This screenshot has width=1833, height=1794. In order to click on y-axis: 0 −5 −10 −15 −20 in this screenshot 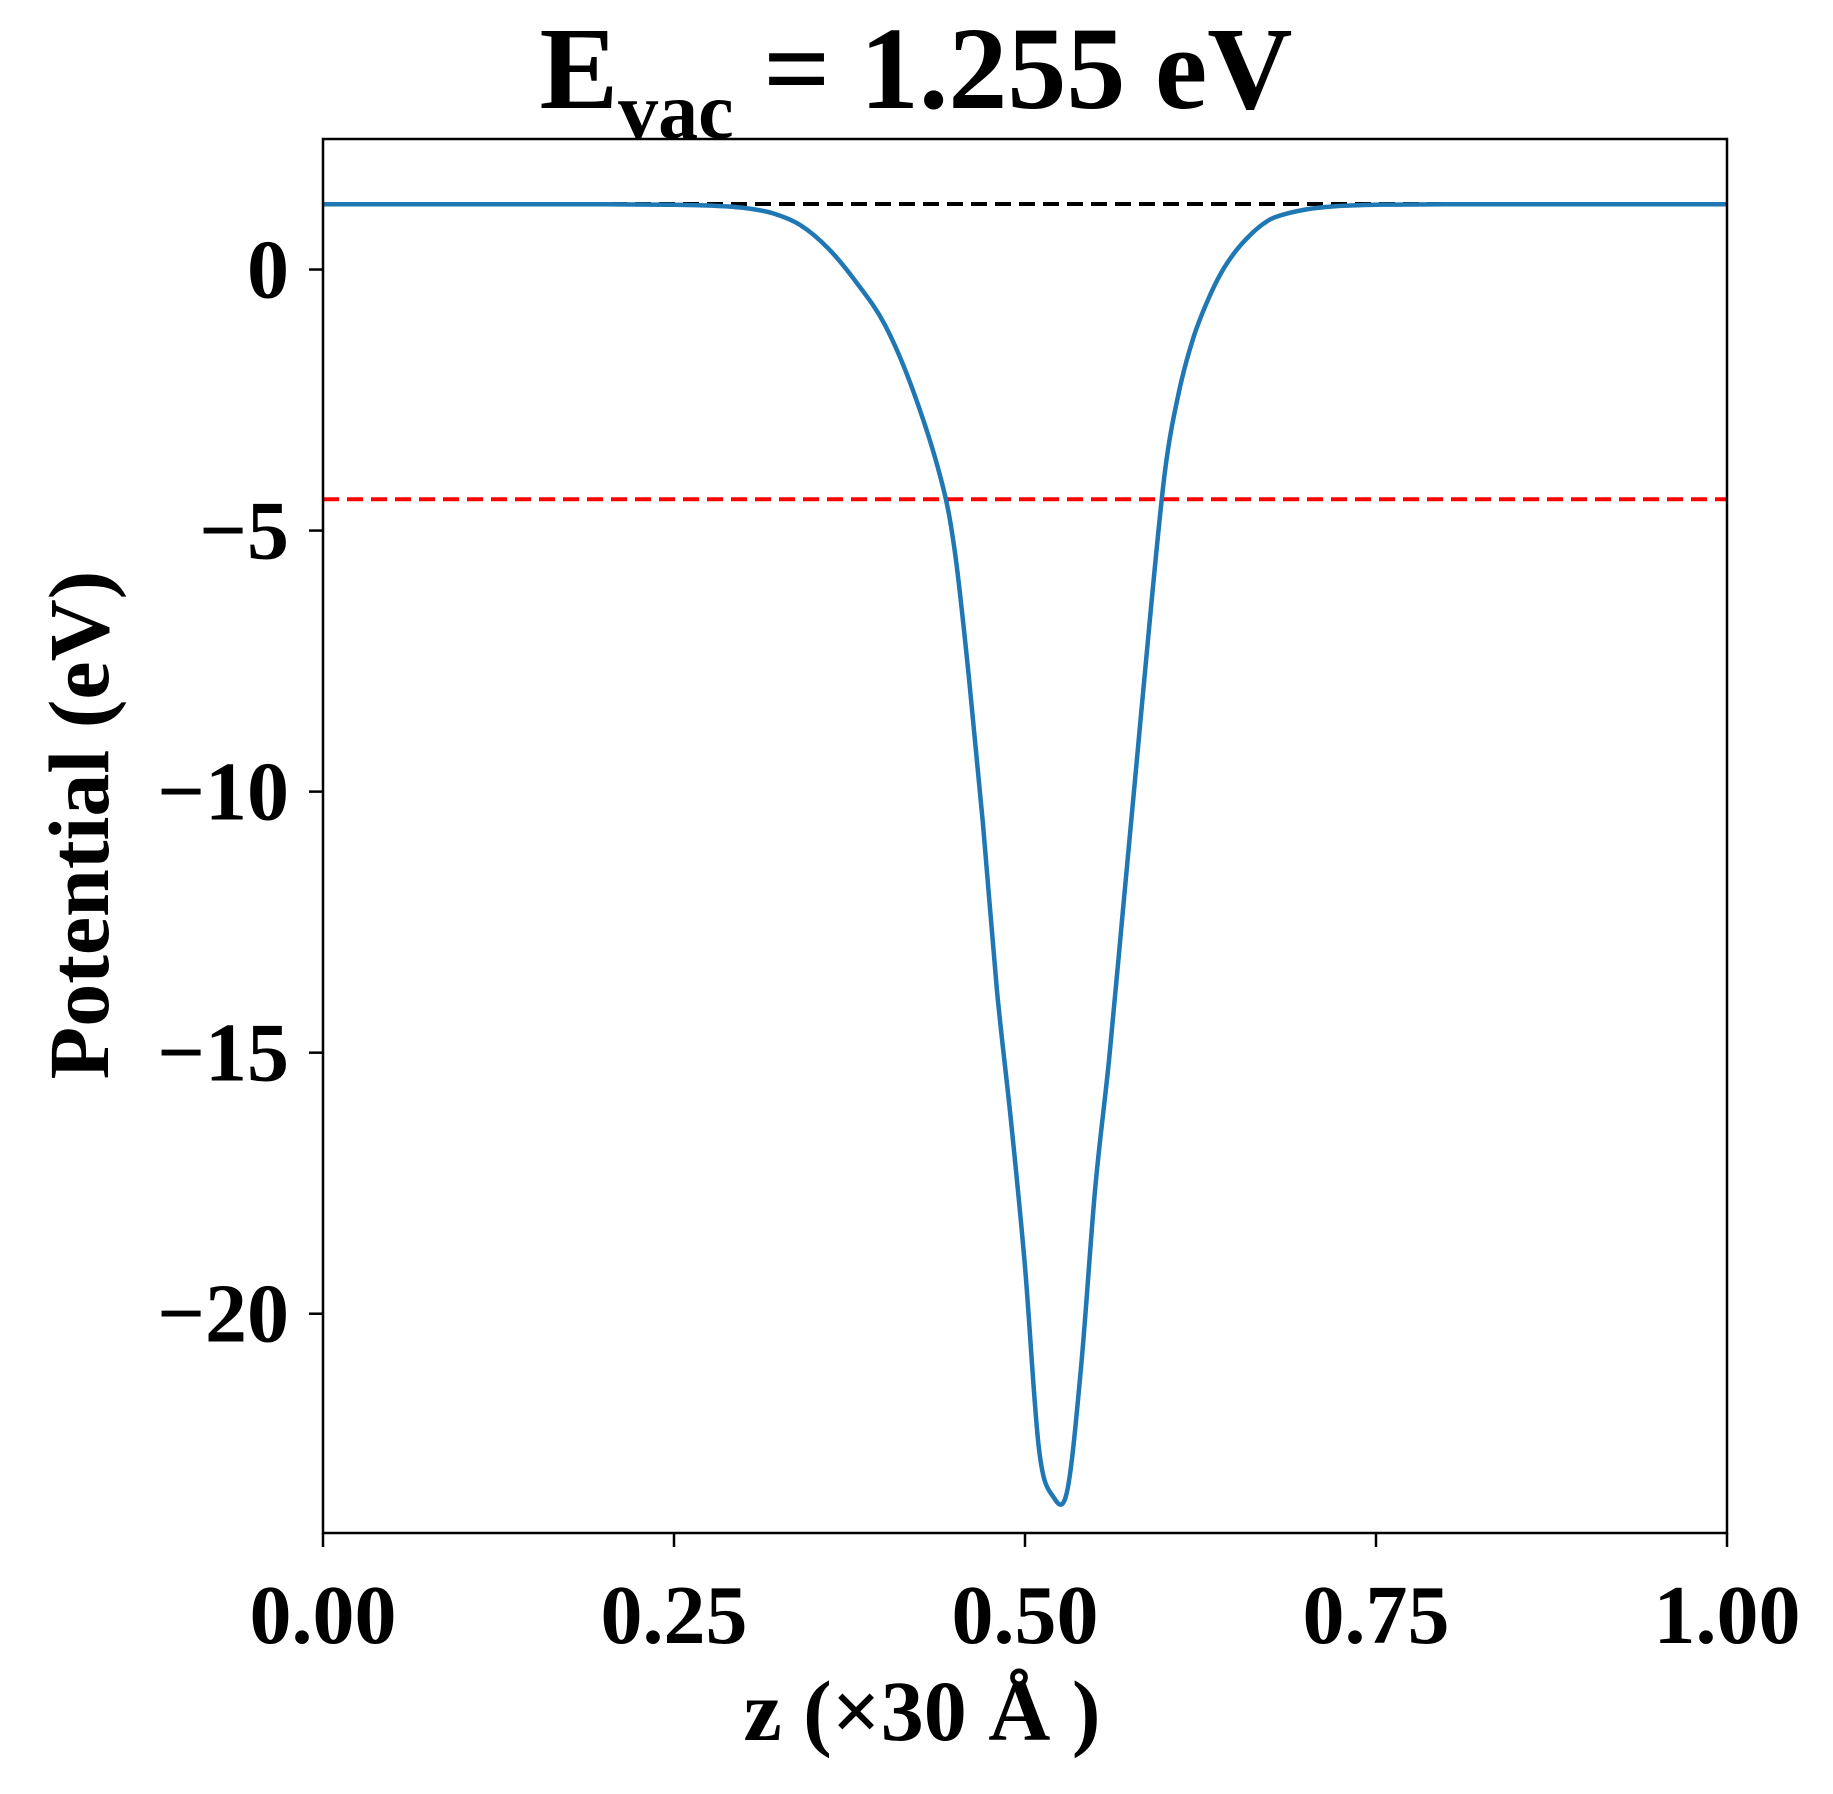, I will do `click(240, 792)`.